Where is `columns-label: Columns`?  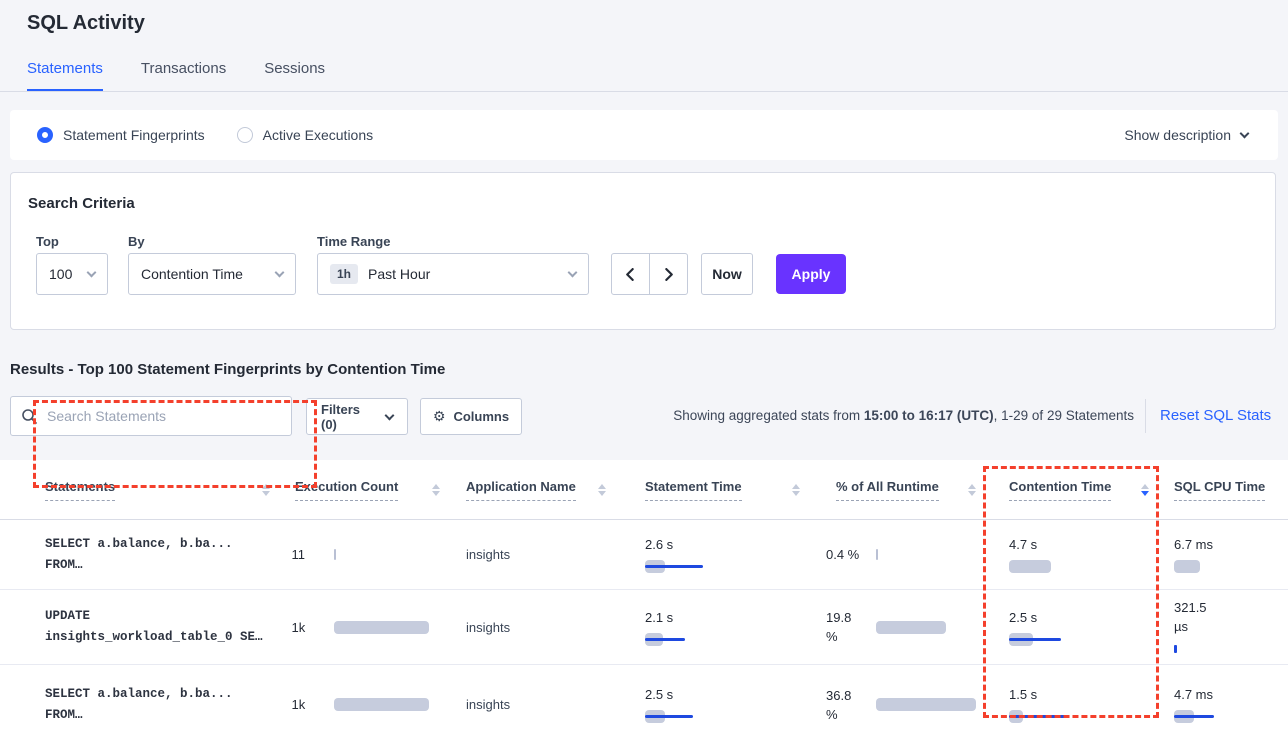
columns-label: Columns is located at coordinates (481, 416).